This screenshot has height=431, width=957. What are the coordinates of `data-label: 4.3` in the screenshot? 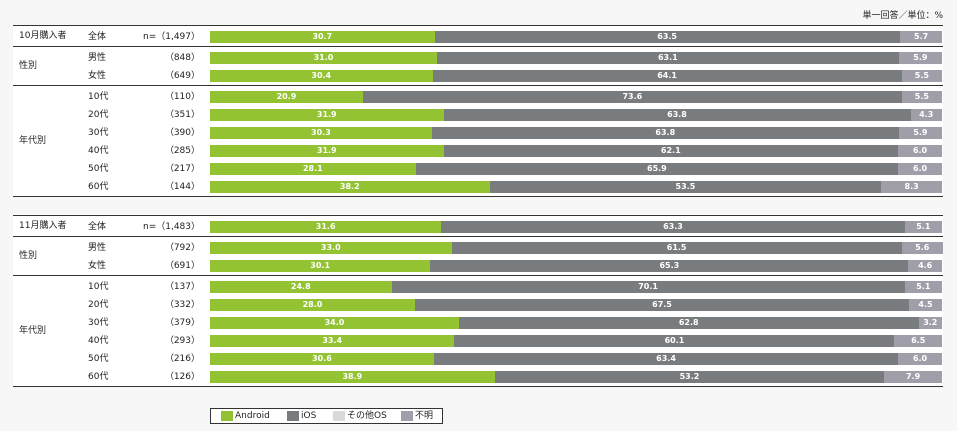 It's located at (926, 114).